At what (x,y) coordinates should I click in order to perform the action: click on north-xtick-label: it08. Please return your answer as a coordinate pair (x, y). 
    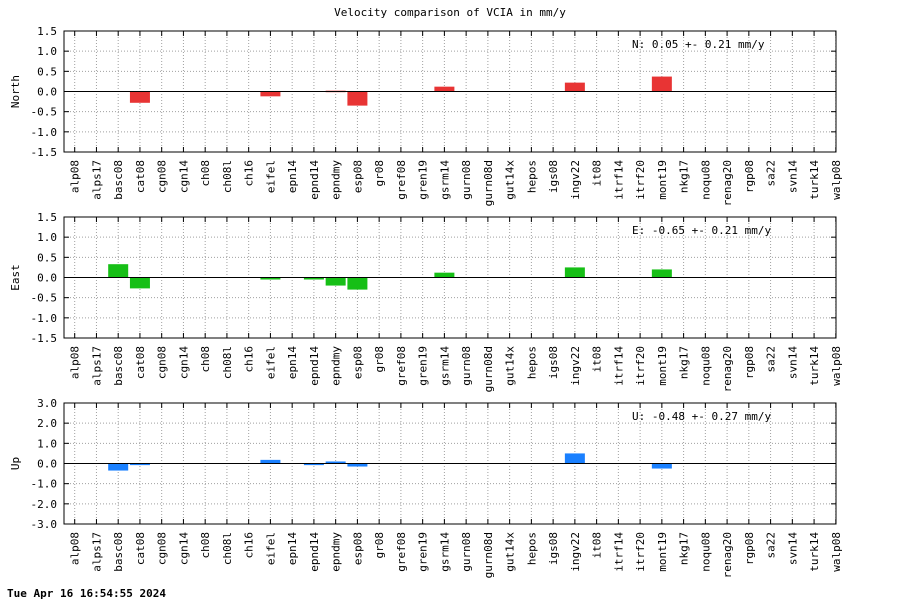
    Looking at the image, I should click on (597, 173).